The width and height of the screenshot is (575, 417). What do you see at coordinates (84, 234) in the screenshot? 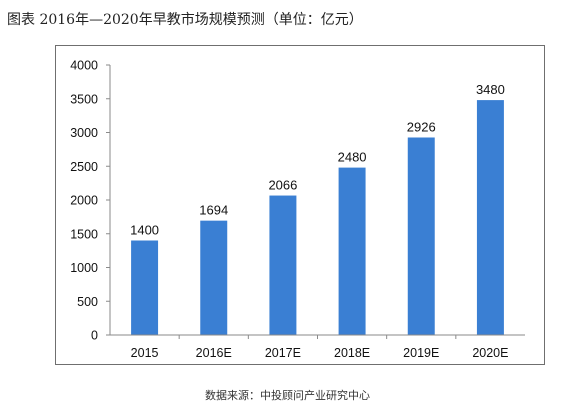
I see `y-tick-label: 1500` at bounding box center [84, 234].